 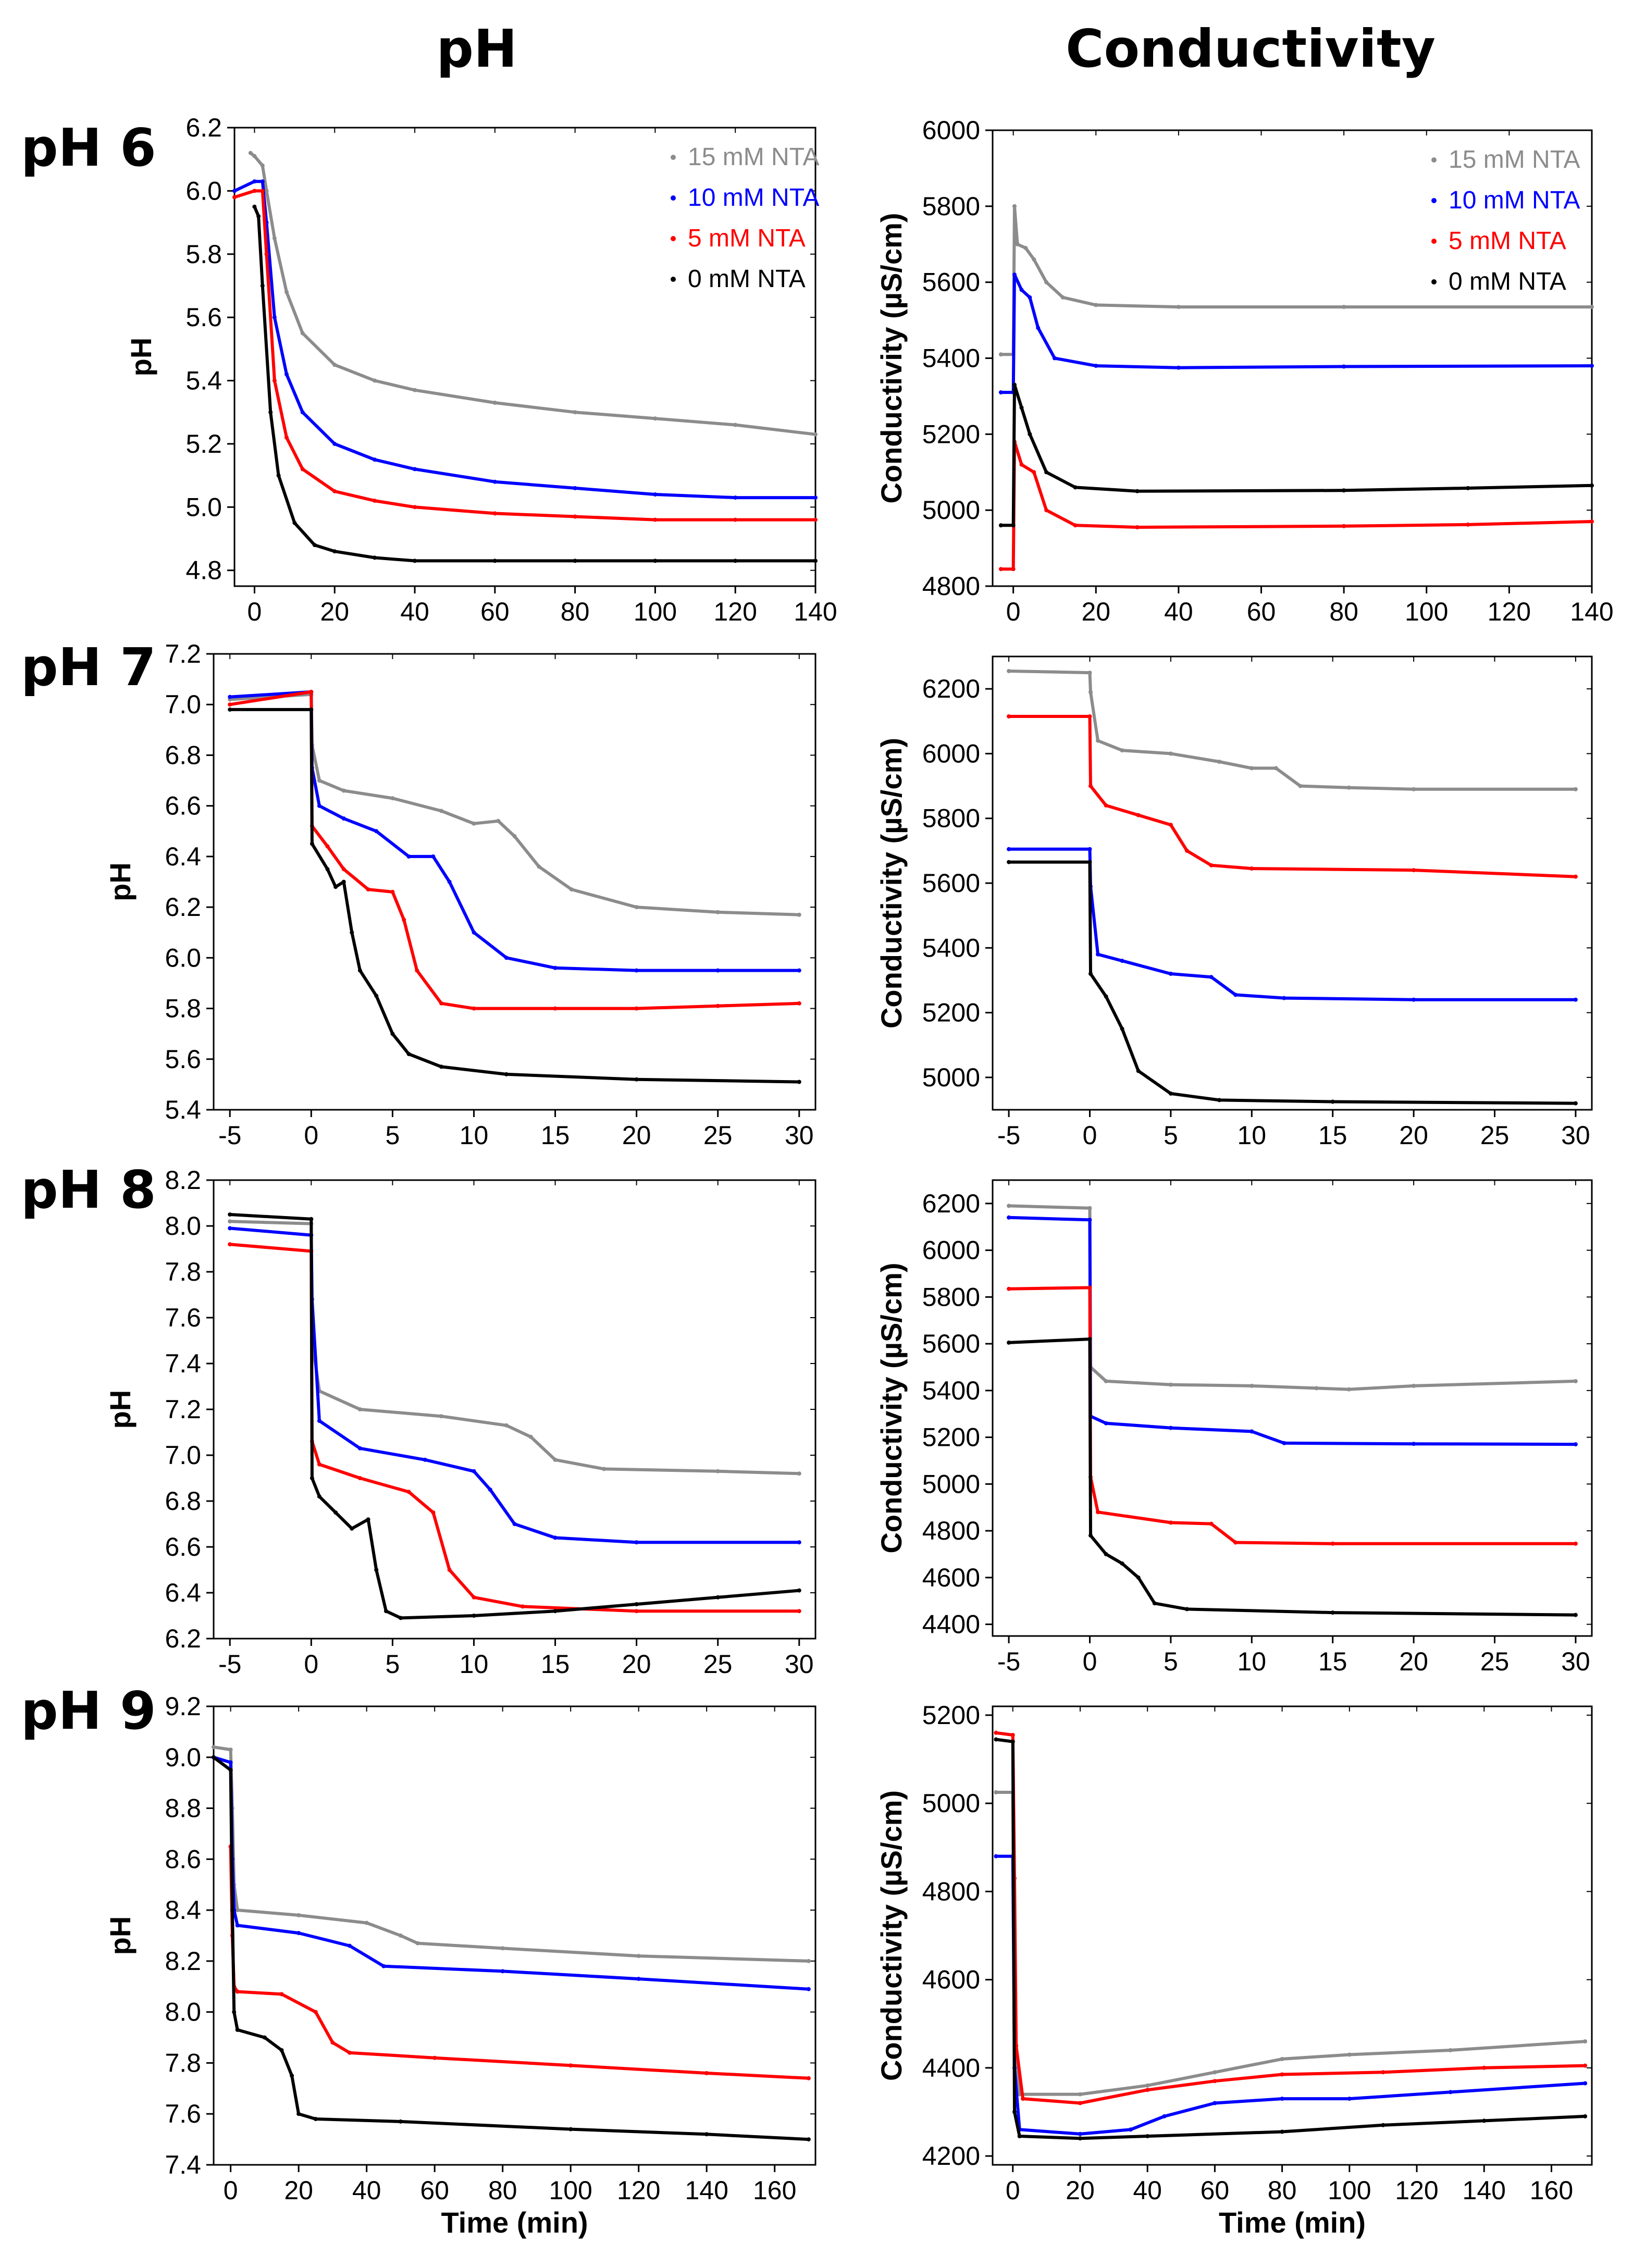 I want to click on y-tick-label: 5.4, so click(x=204, y=380).